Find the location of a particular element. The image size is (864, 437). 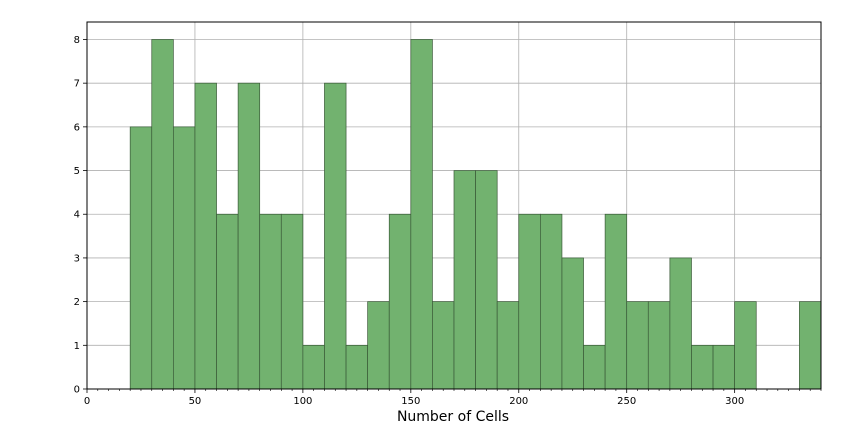

y-tick-label: 3 is located at coordinates (77, 258).